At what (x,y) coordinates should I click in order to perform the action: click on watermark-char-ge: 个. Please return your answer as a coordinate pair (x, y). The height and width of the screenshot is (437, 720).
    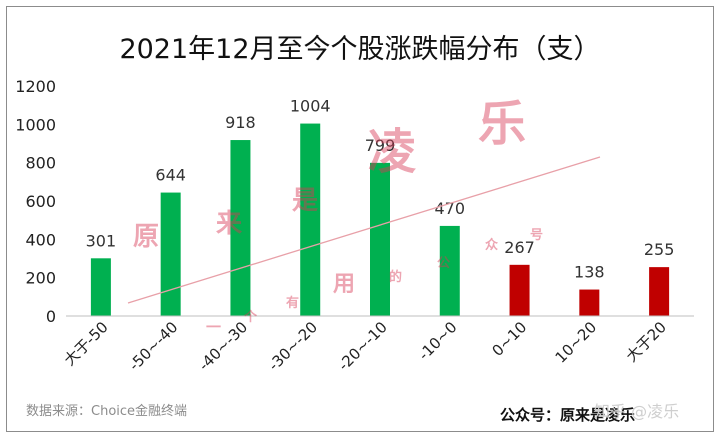
    Looking at the image, I should click on (251, 317).